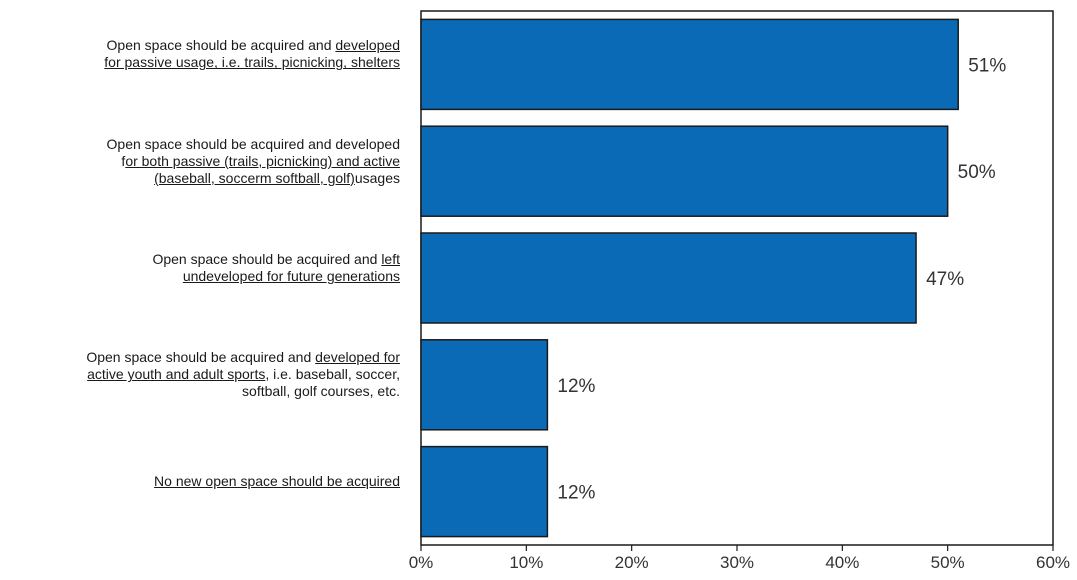  Describe the element at coordinates (945, 279) in the screenshot. I see `bar-value-label: 47%` at that location.